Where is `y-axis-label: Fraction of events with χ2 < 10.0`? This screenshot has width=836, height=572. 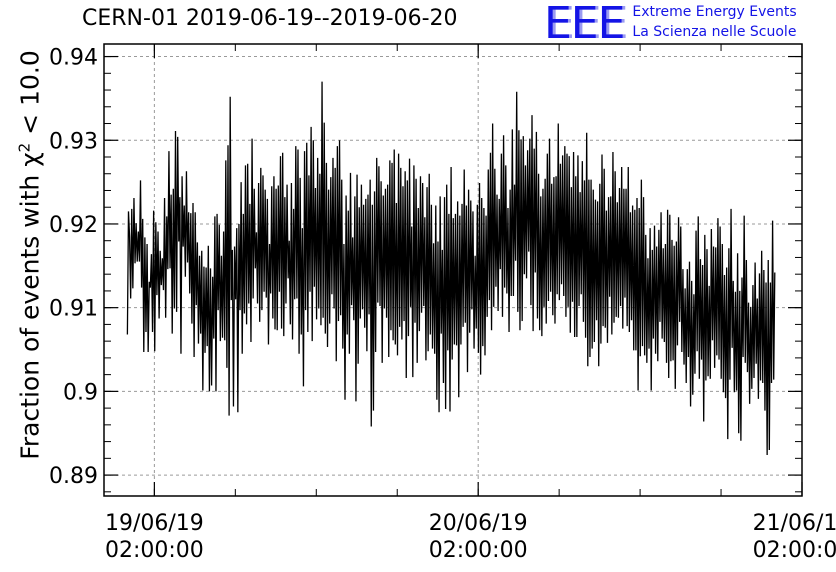 y-axis-label: Fraction of events with χ2 < 10.0 is located at coordinates (29, 254).